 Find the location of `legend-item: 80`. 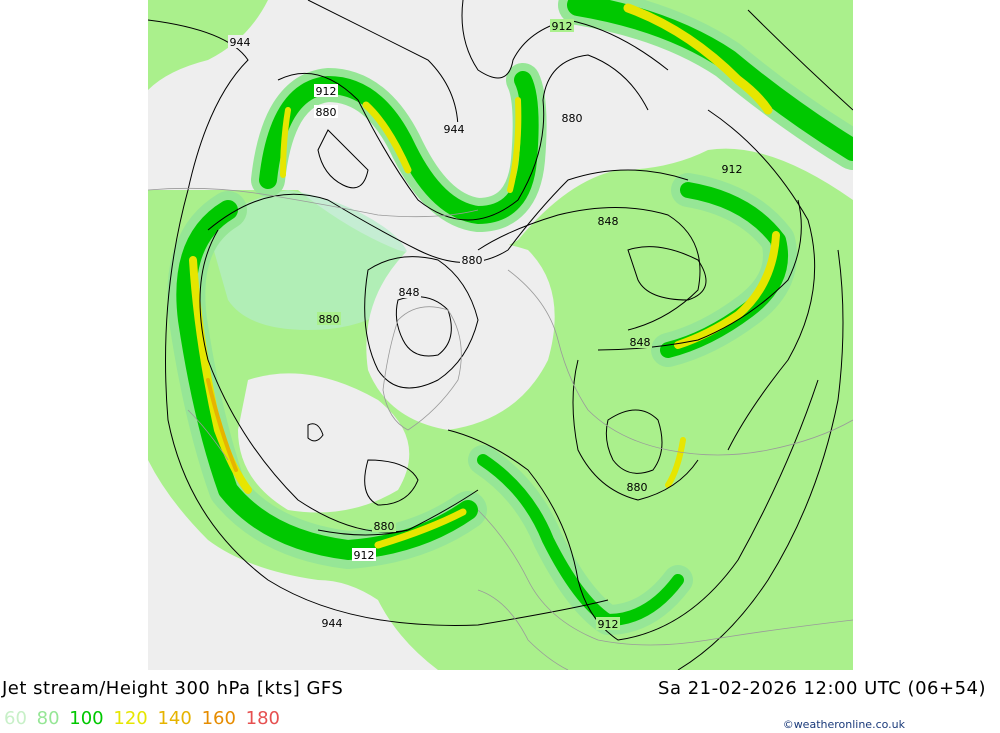

legend-item: 80 is located at coordinates (48, 718).